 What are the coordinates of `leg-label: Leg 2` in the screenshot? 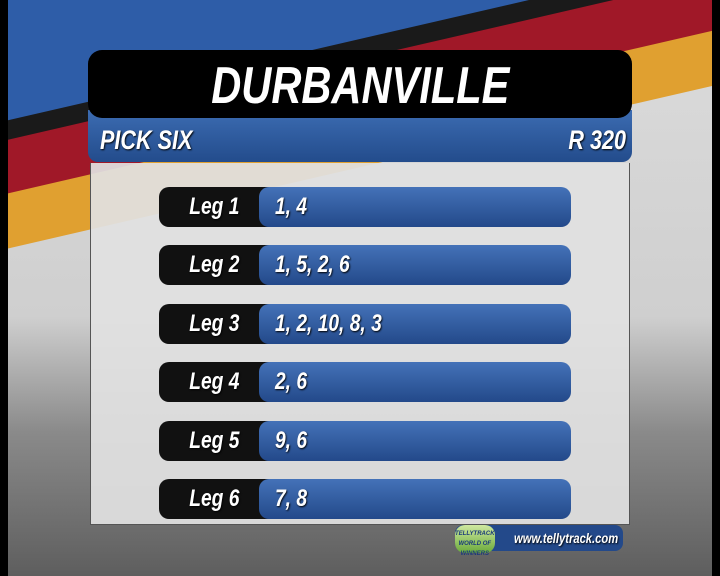 It's located at (214, 264).